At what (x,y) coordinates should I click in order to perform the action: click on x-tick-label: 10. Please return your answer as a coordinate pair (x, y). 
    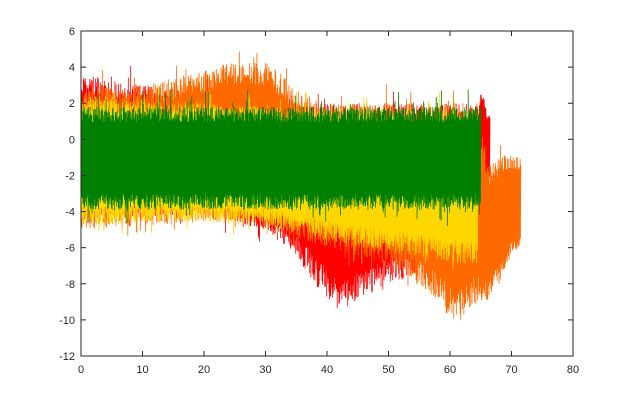
    Looking at the image, I should click on (142, 370).